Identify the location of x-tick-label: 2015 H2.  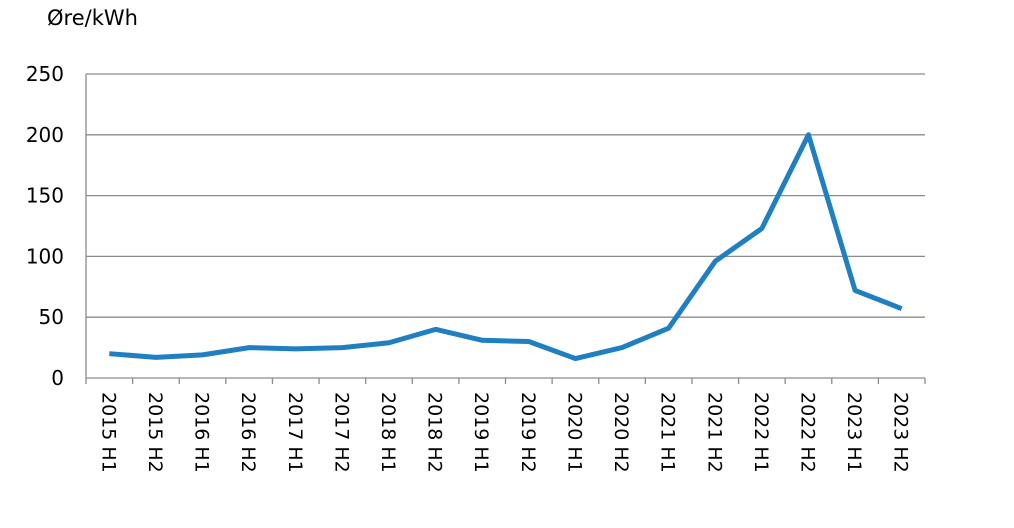
(155, 432).